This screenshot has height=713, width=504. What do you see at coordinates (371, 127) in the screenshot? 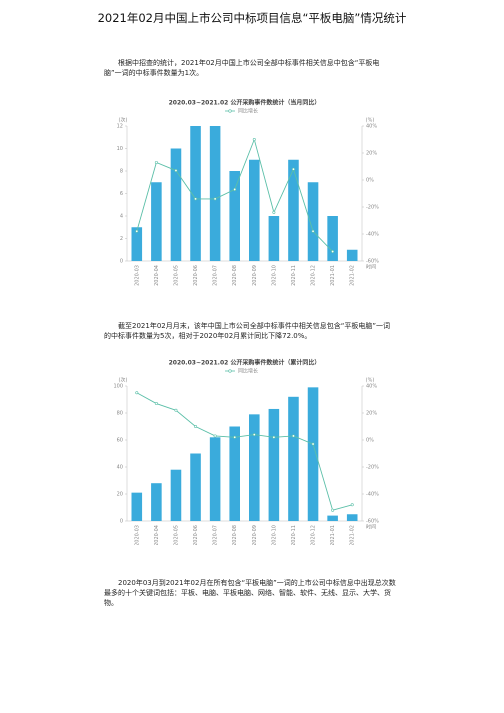
I see `y2-tick-label: 40%` at bounding box center [371, 127].